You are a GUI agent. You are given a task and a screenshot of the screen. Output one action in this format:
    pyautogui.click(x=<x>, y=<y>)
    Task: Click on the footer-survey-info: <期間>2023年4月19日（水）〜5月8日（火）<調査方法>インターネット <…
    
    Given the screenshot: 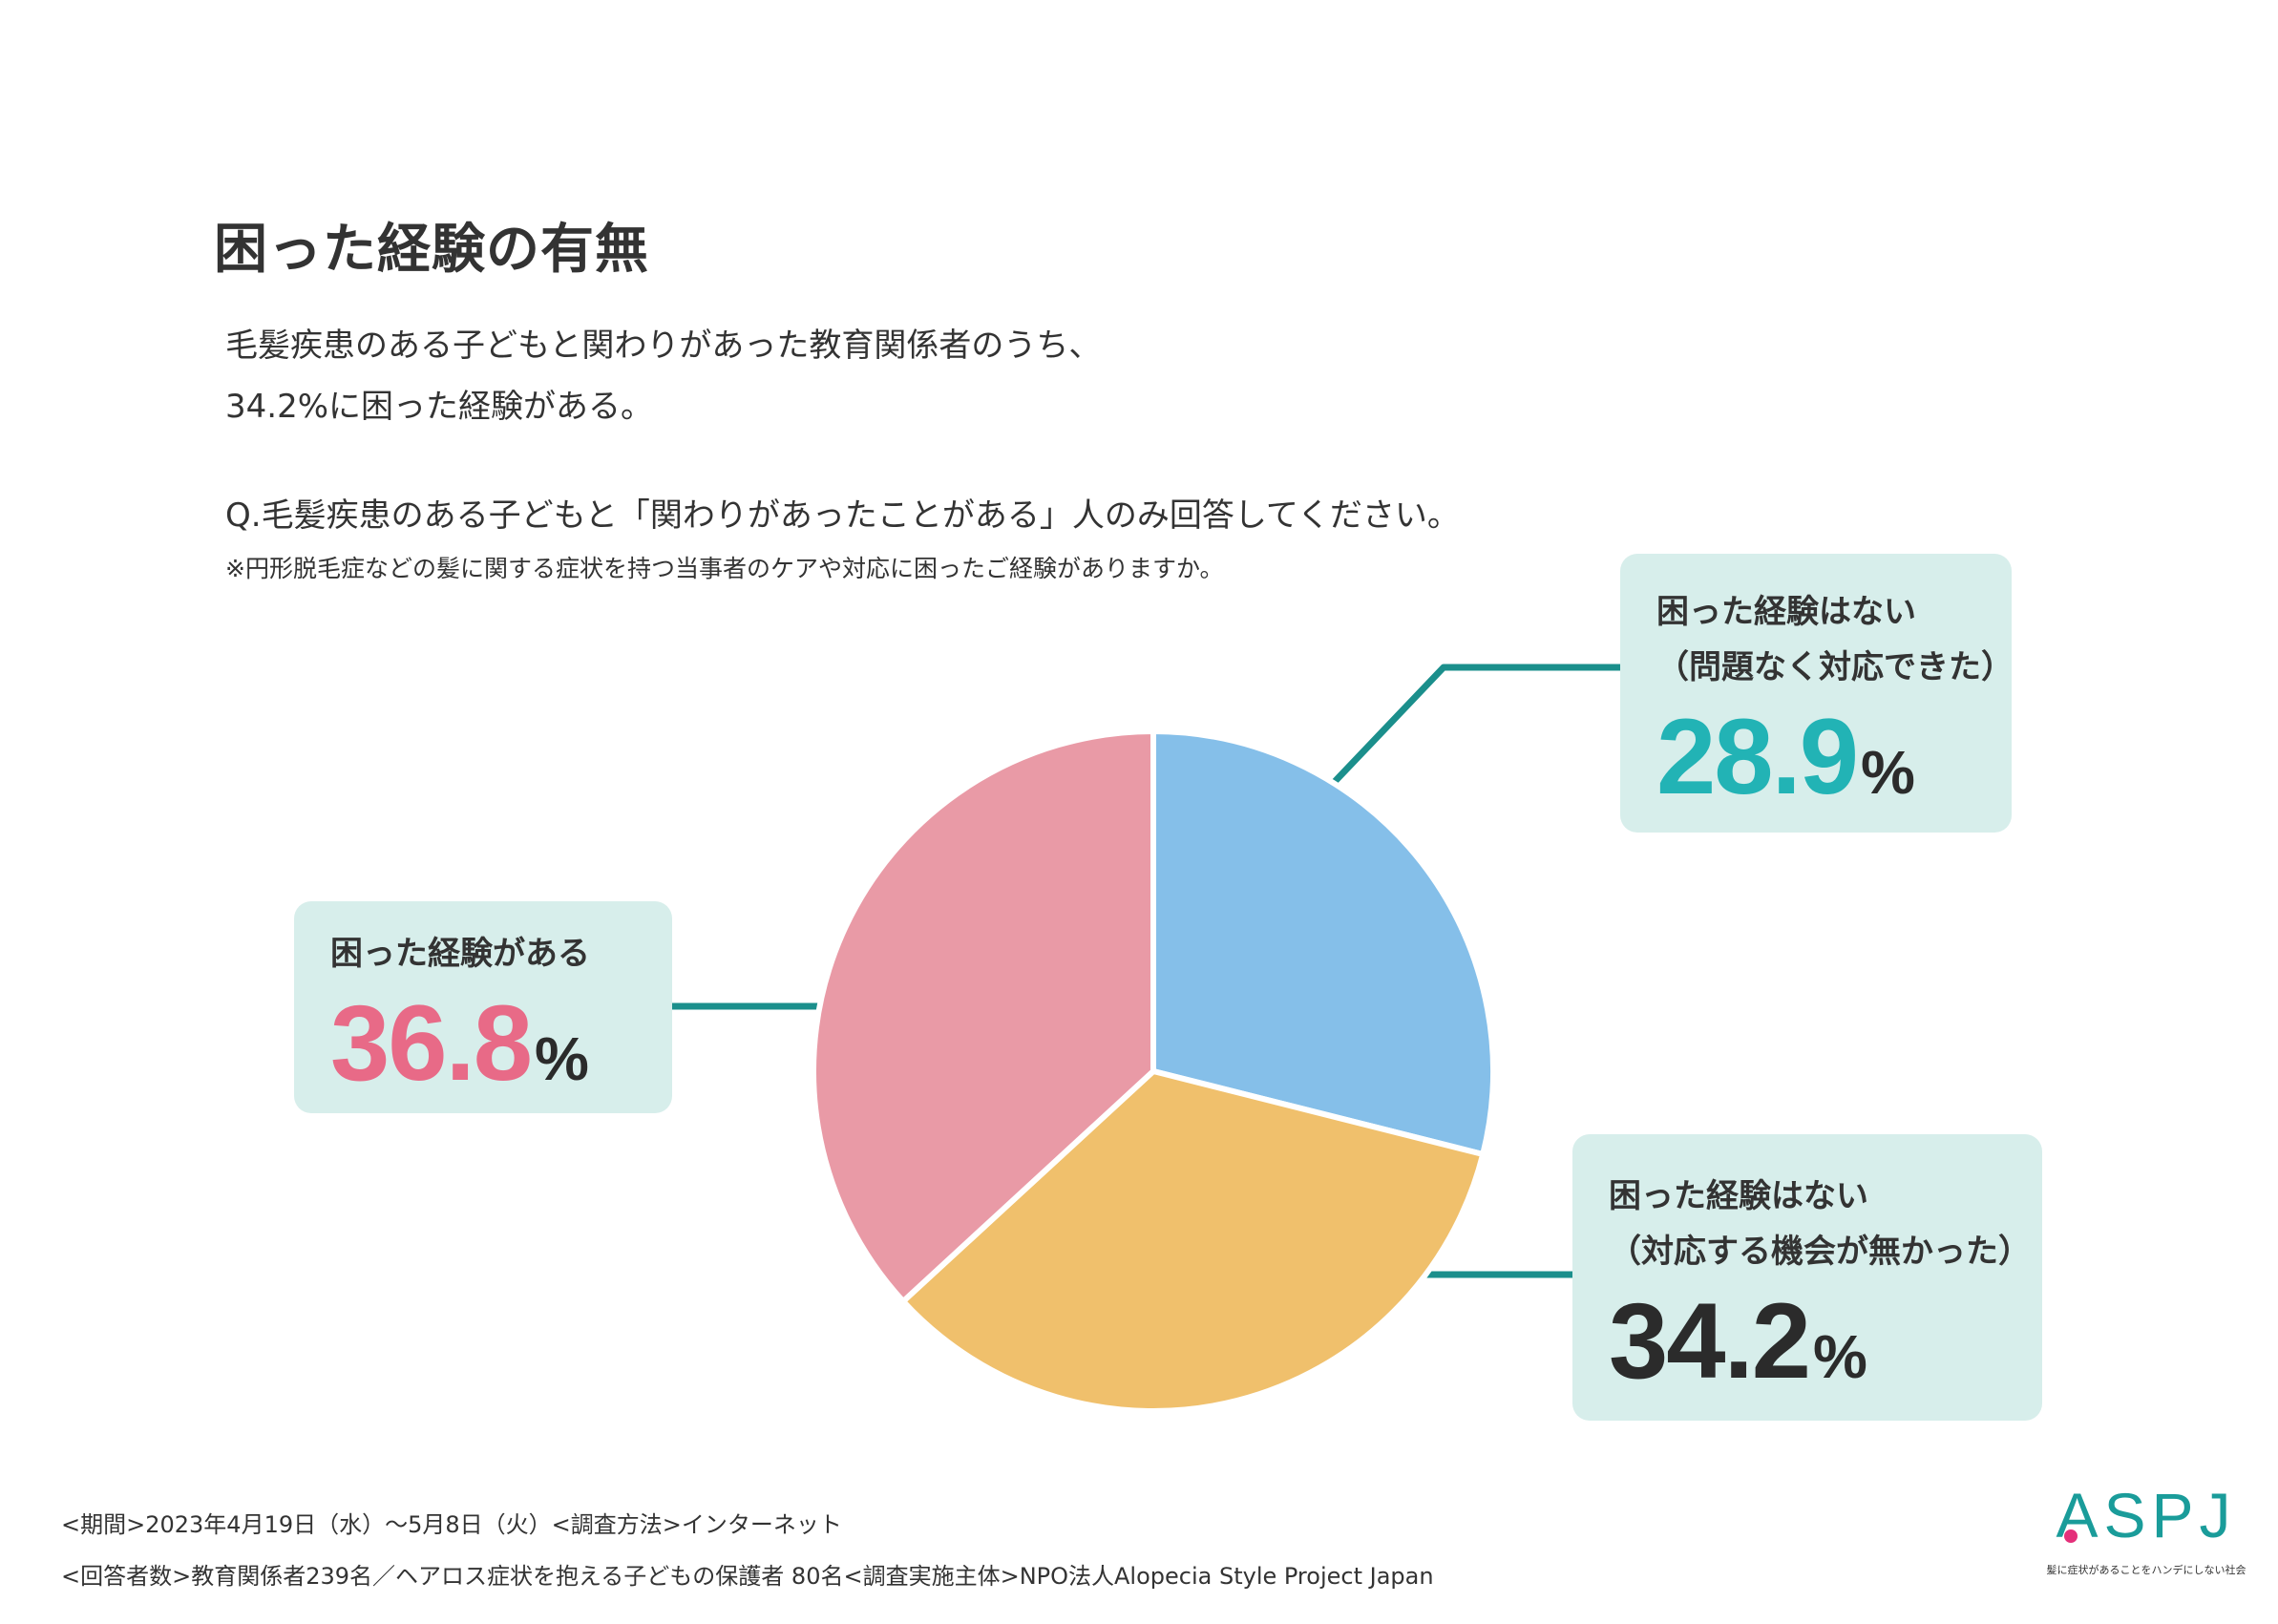 What is the action you would take?
    pyautogui.click(x=747, y=1550)
    